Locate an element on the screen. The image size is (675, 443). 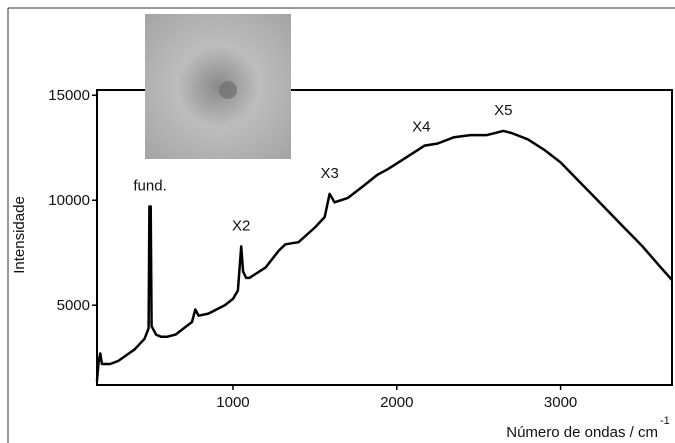
x-axis-label-superscript: -1 is located at coordinates (665, 421).